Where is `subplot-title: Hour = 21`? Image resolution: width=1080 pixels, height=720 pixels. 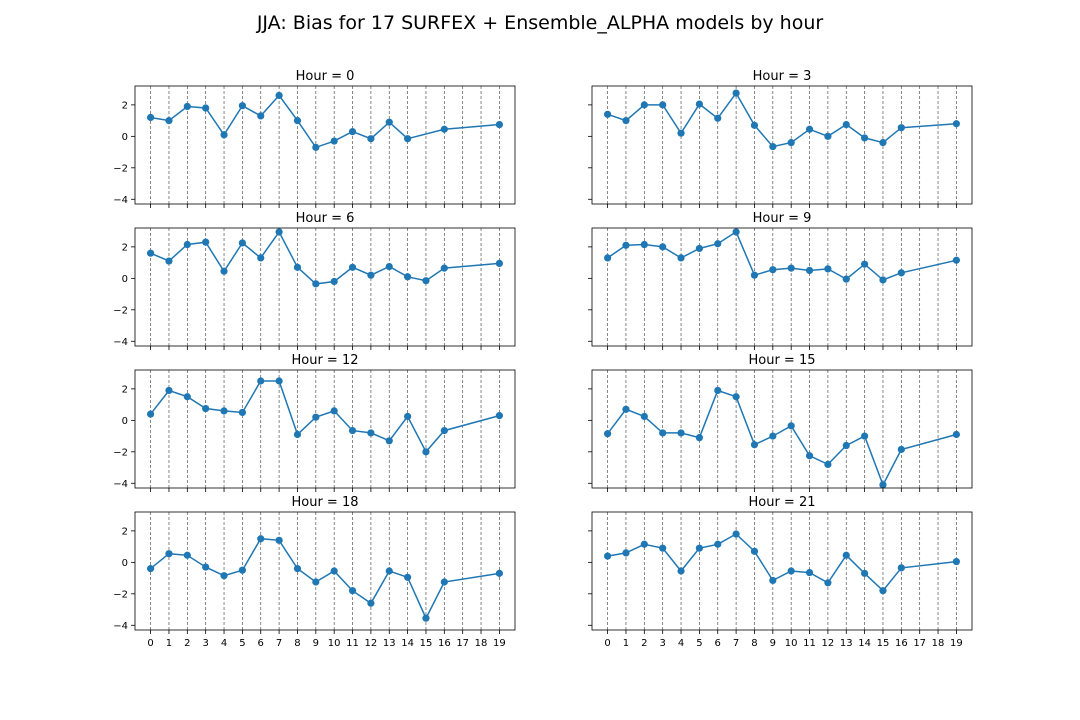 subplot-title: Hour = 21 is located at coordinates (781, 502).